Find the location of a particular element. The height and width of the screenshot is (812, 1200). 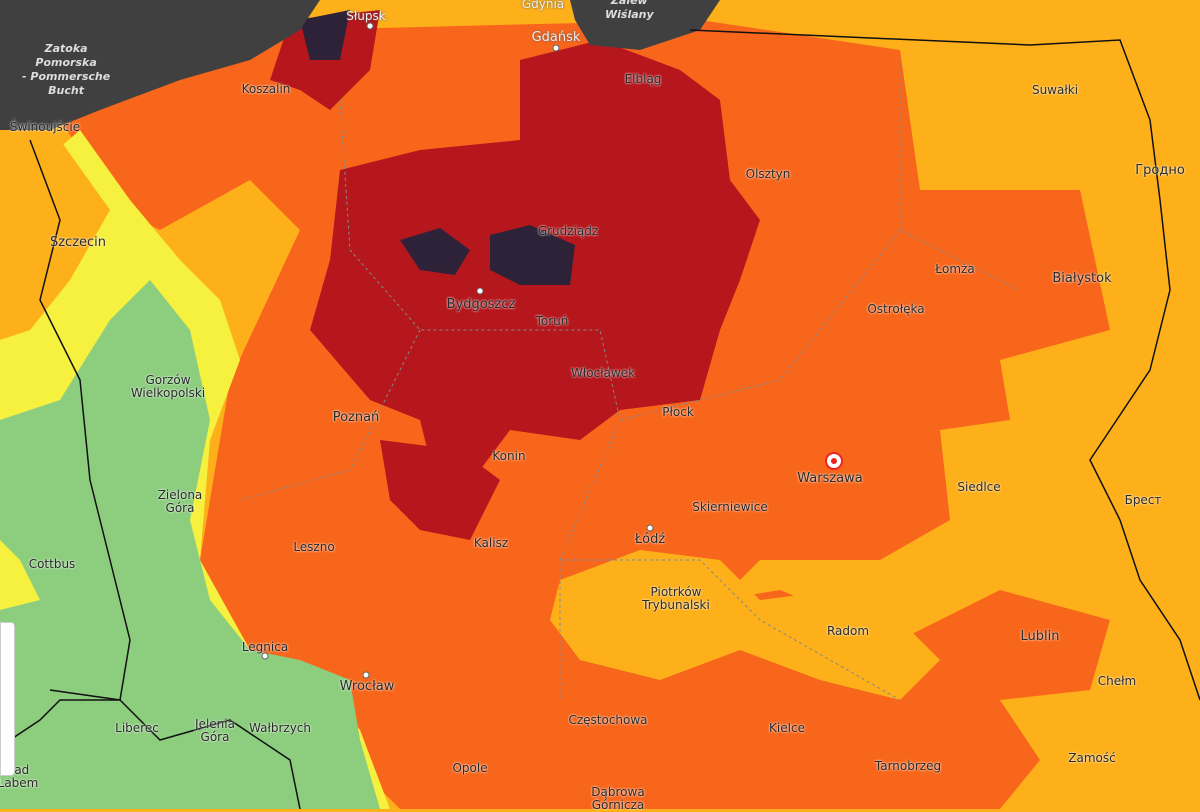

city-label: Piotrków Trybunalski is located at coordinates (676, 598).